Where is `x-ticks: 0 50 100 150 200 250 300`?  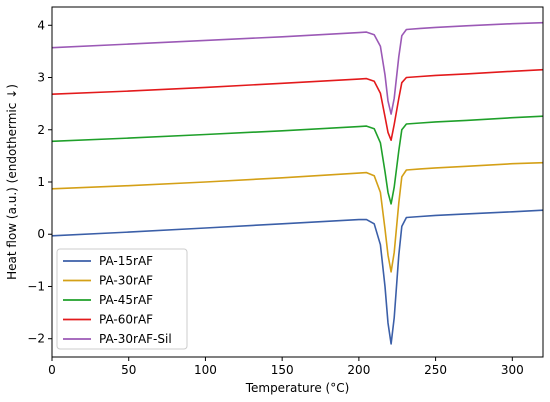 x-ticks: 0 50 100 150 200 250 300 is located at coordinates (286, 367).